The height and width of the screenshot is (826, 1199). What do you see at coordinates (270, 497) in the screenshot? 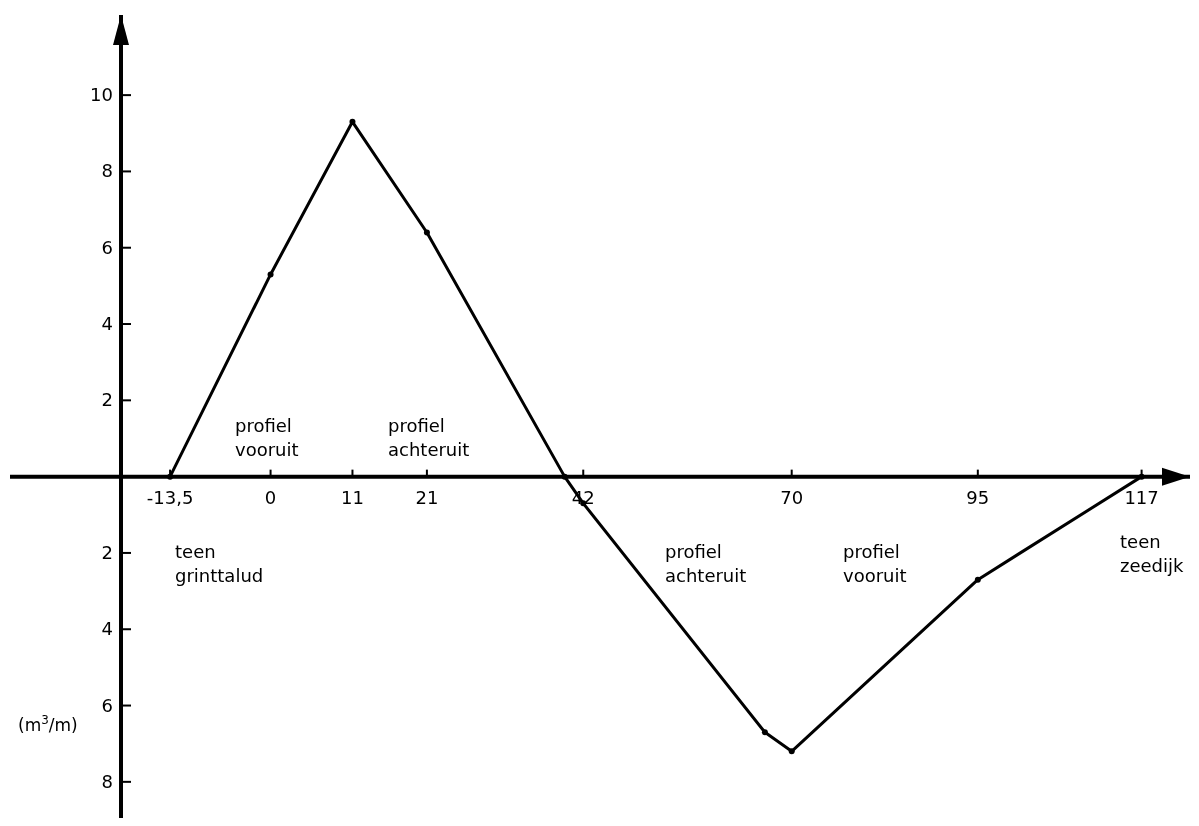
I see `x-tick-label: 0` at bounding box center [270, 497].